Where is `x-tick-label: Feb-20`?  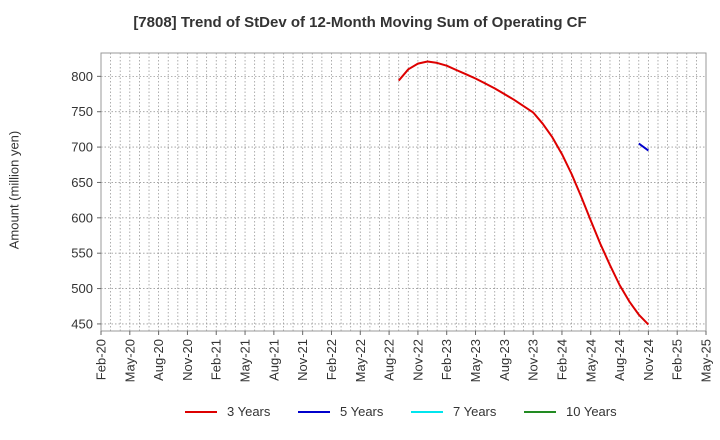 x-tick-label: Feb-20 is located at coordinates (101, 359).